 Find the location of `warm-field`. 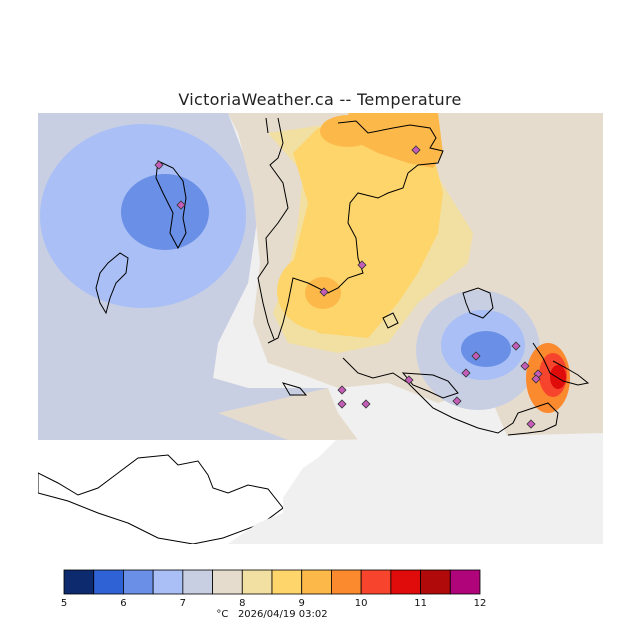

warm-field is located at coordinates (370, 233).